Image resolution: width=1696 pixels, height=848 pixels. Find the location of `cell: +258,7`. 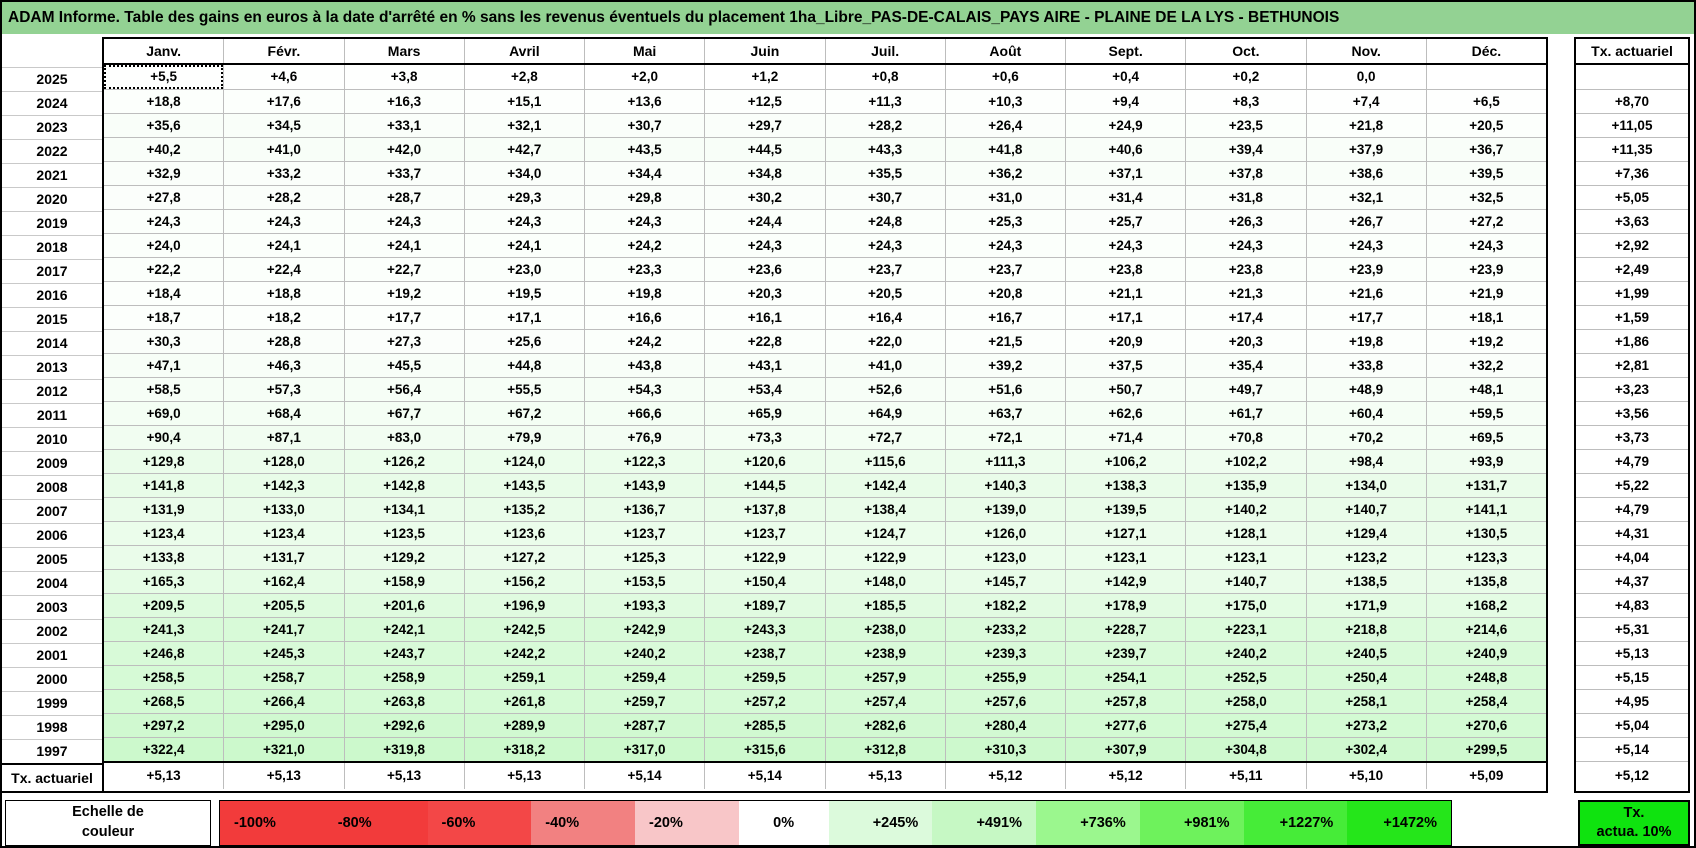

cell: +258,7 is located at coordinates (283, 677).